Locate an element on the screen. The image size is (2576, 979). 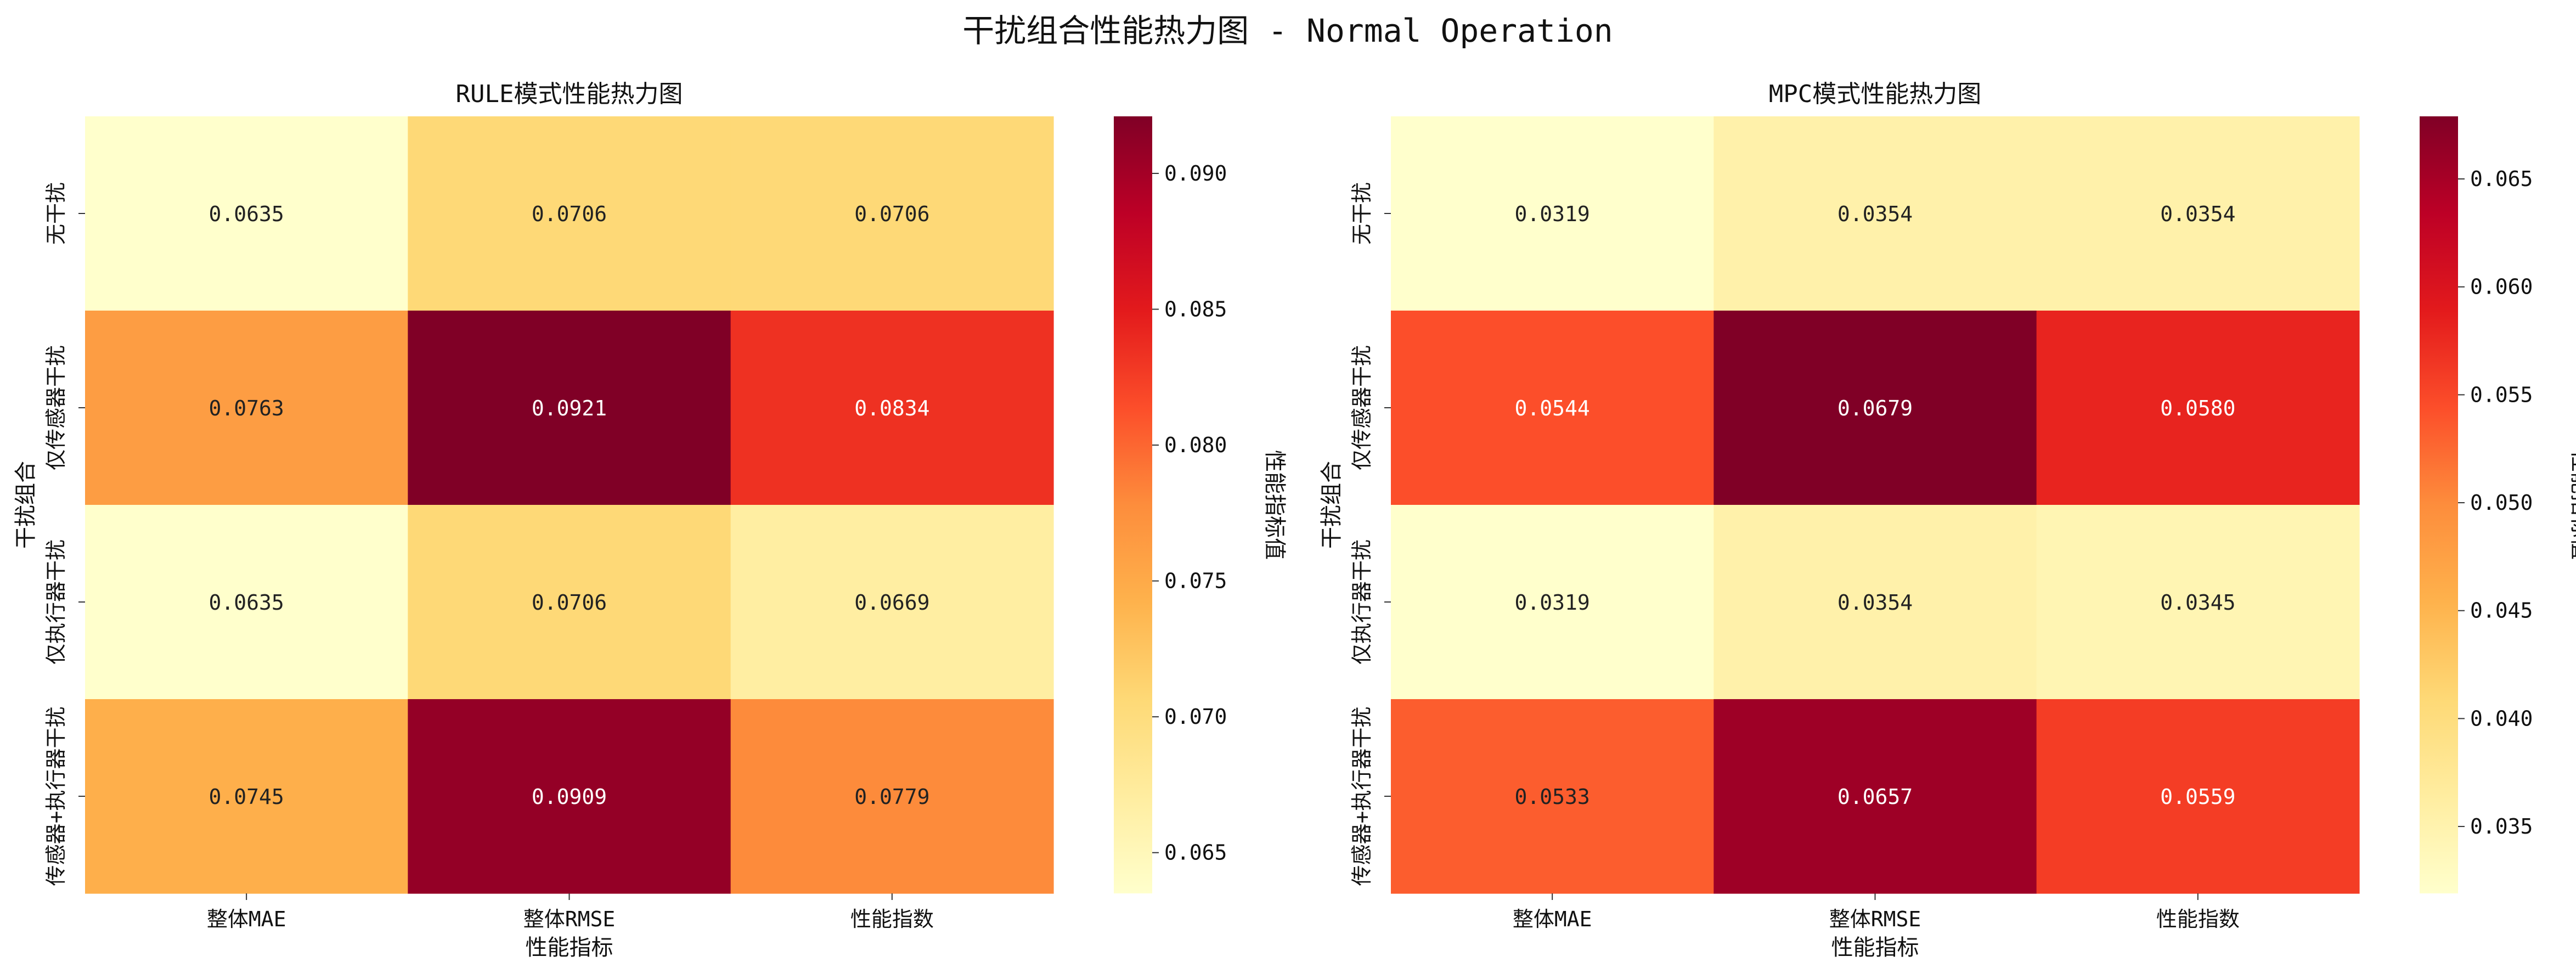
cell-value-label: 0.0679 is located at coordinates (1875, 408).